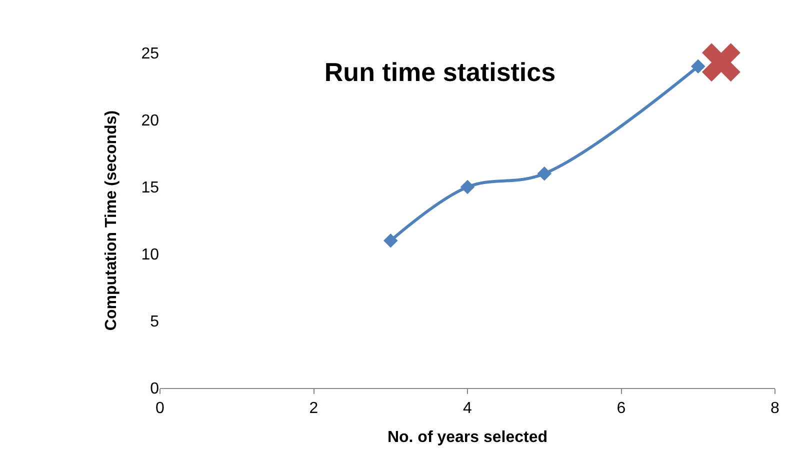 The height and width of the screenshot is (471, 792). Describe the element at coordinates (111, 220) in the screenshot. I see `y-axis-title: Computation Time (seconds)` at that location.